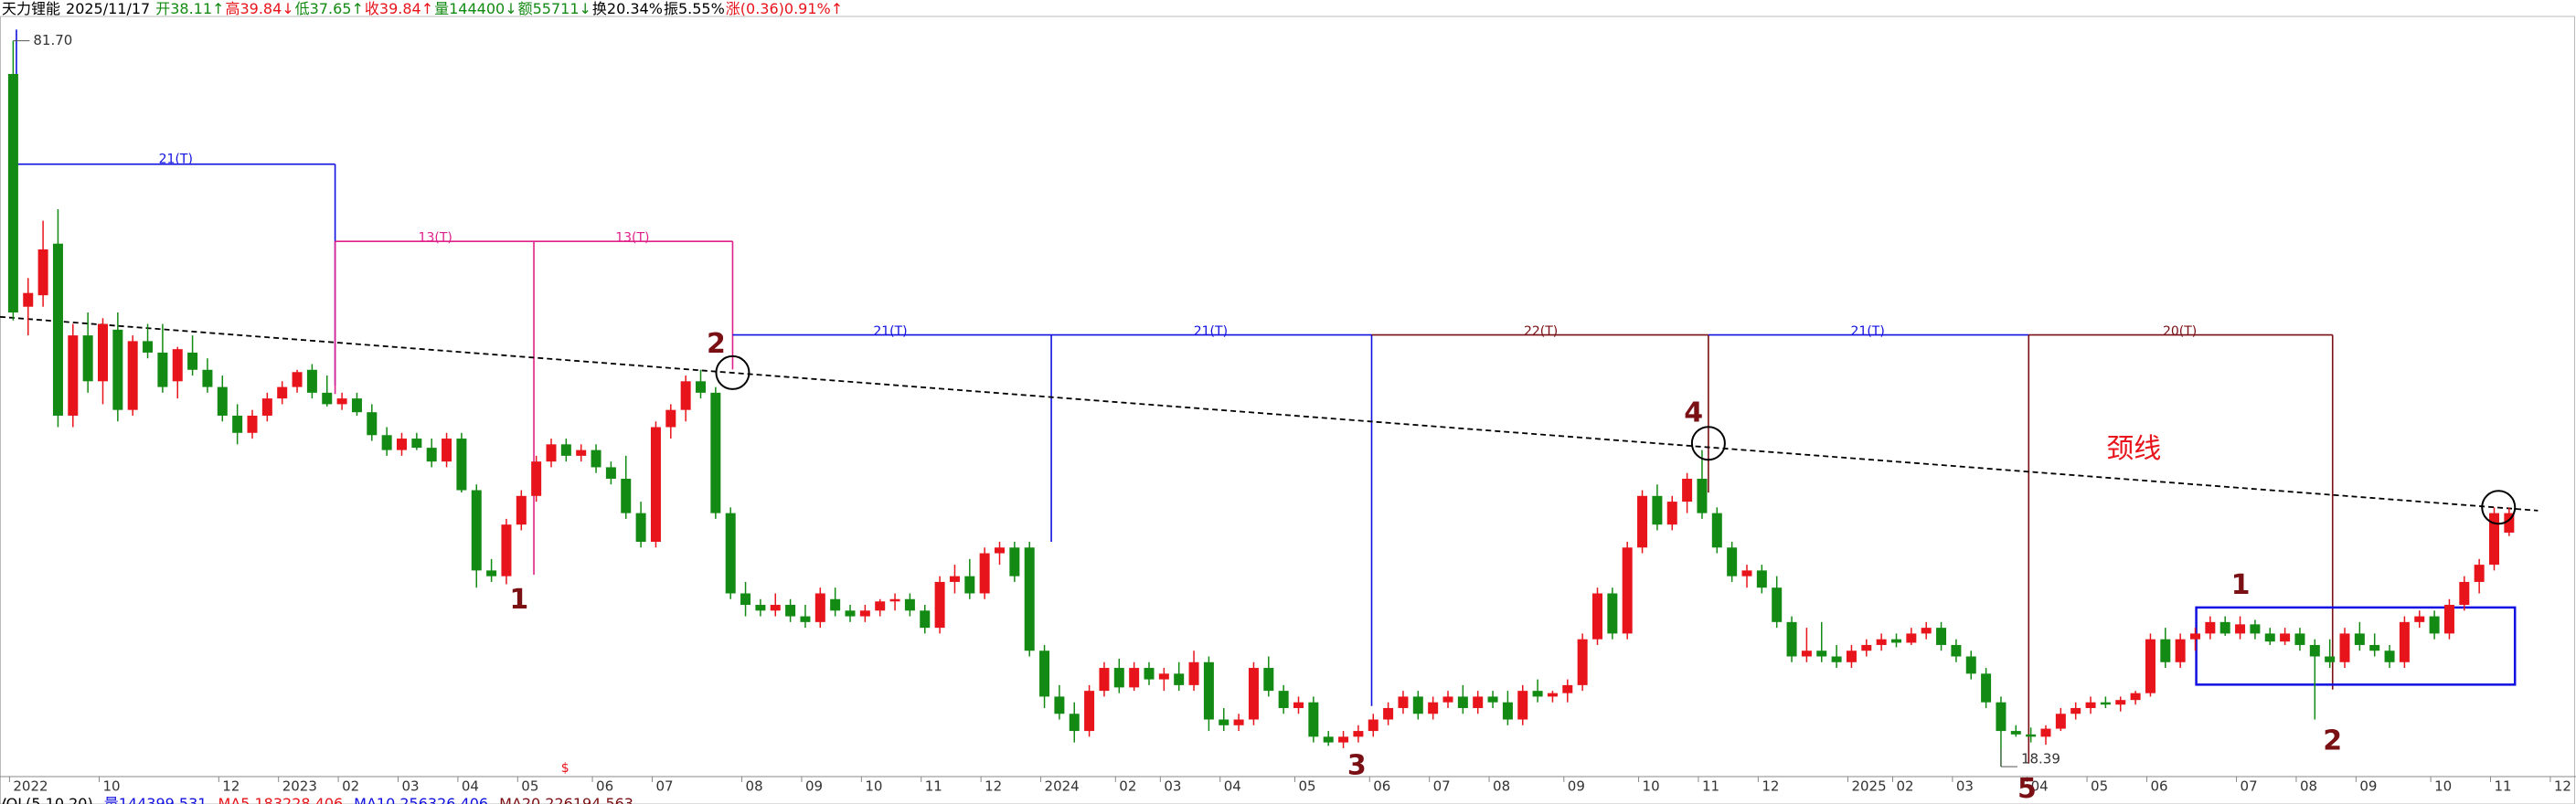  Describe the element at coordinates (2249, 786) in the screenshot. I see `x-tick-label: 07` at that location.